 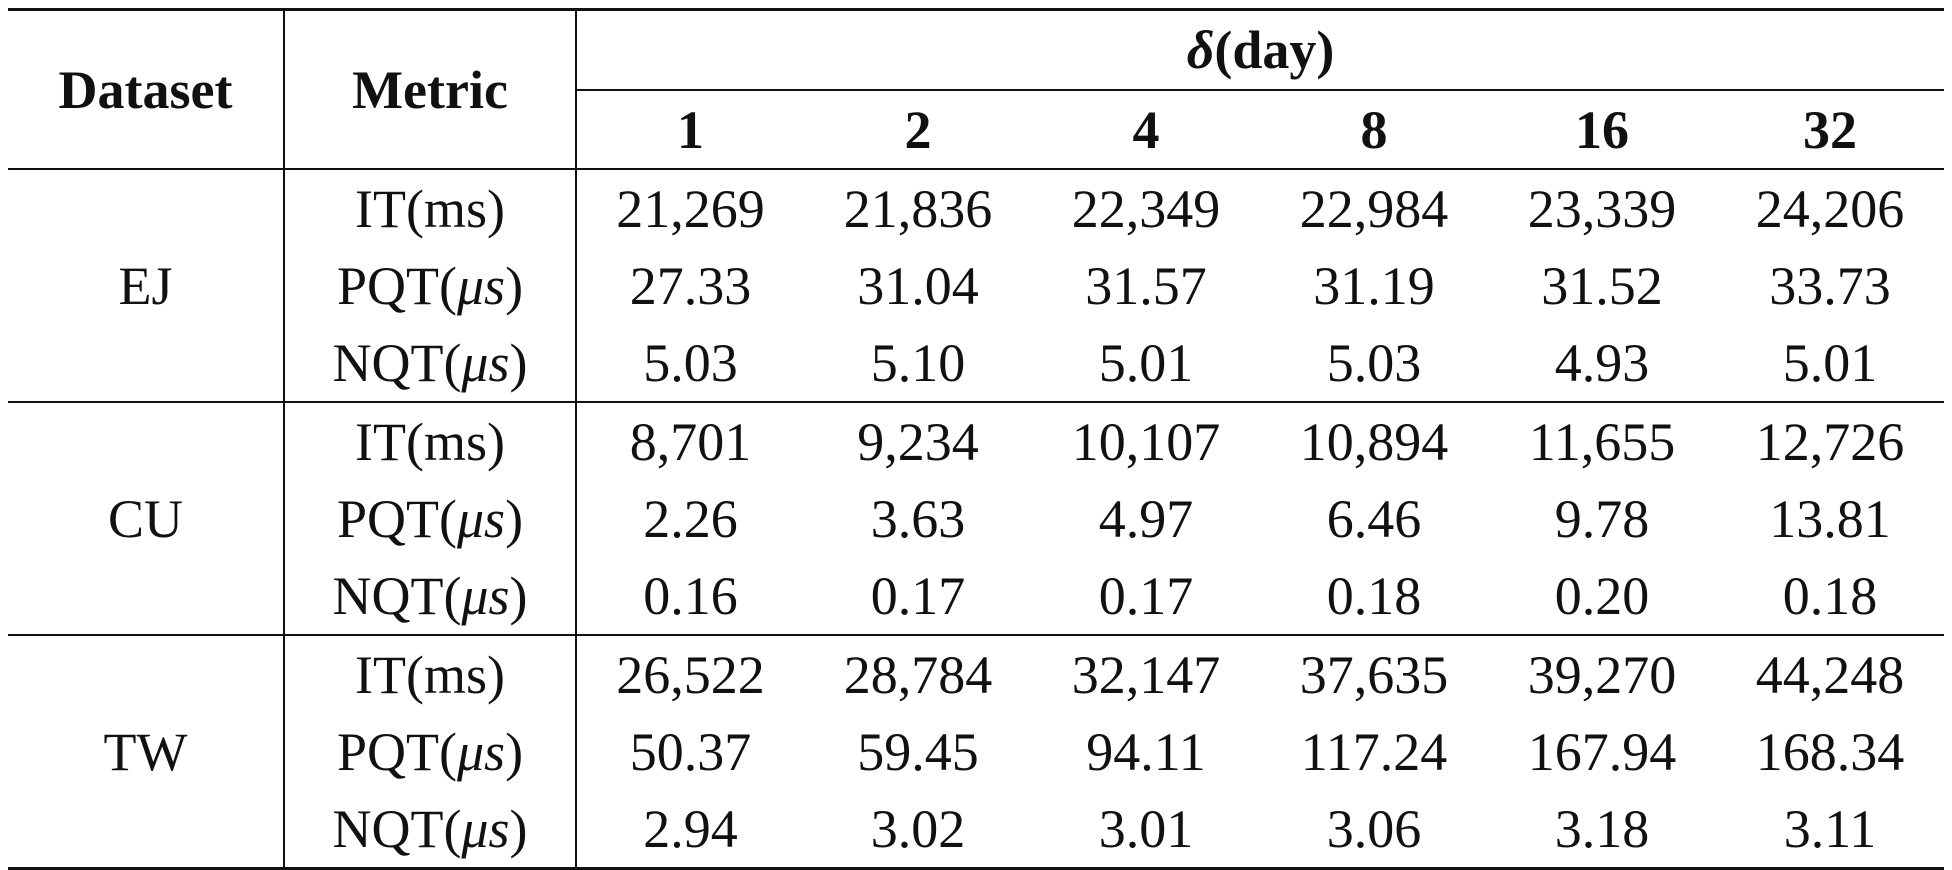 What do you see at coordinates (1146, 440) in the screenshot?
I see `value-cell: 10,107` at bounding box center [1146, 440].